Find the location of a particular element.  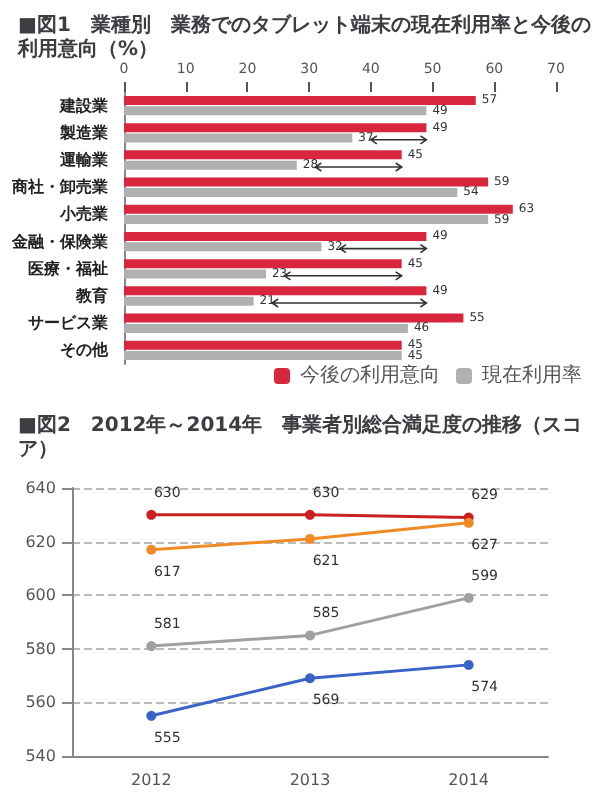

y-tick-label: 教育 is located at coordinates (91, 295).